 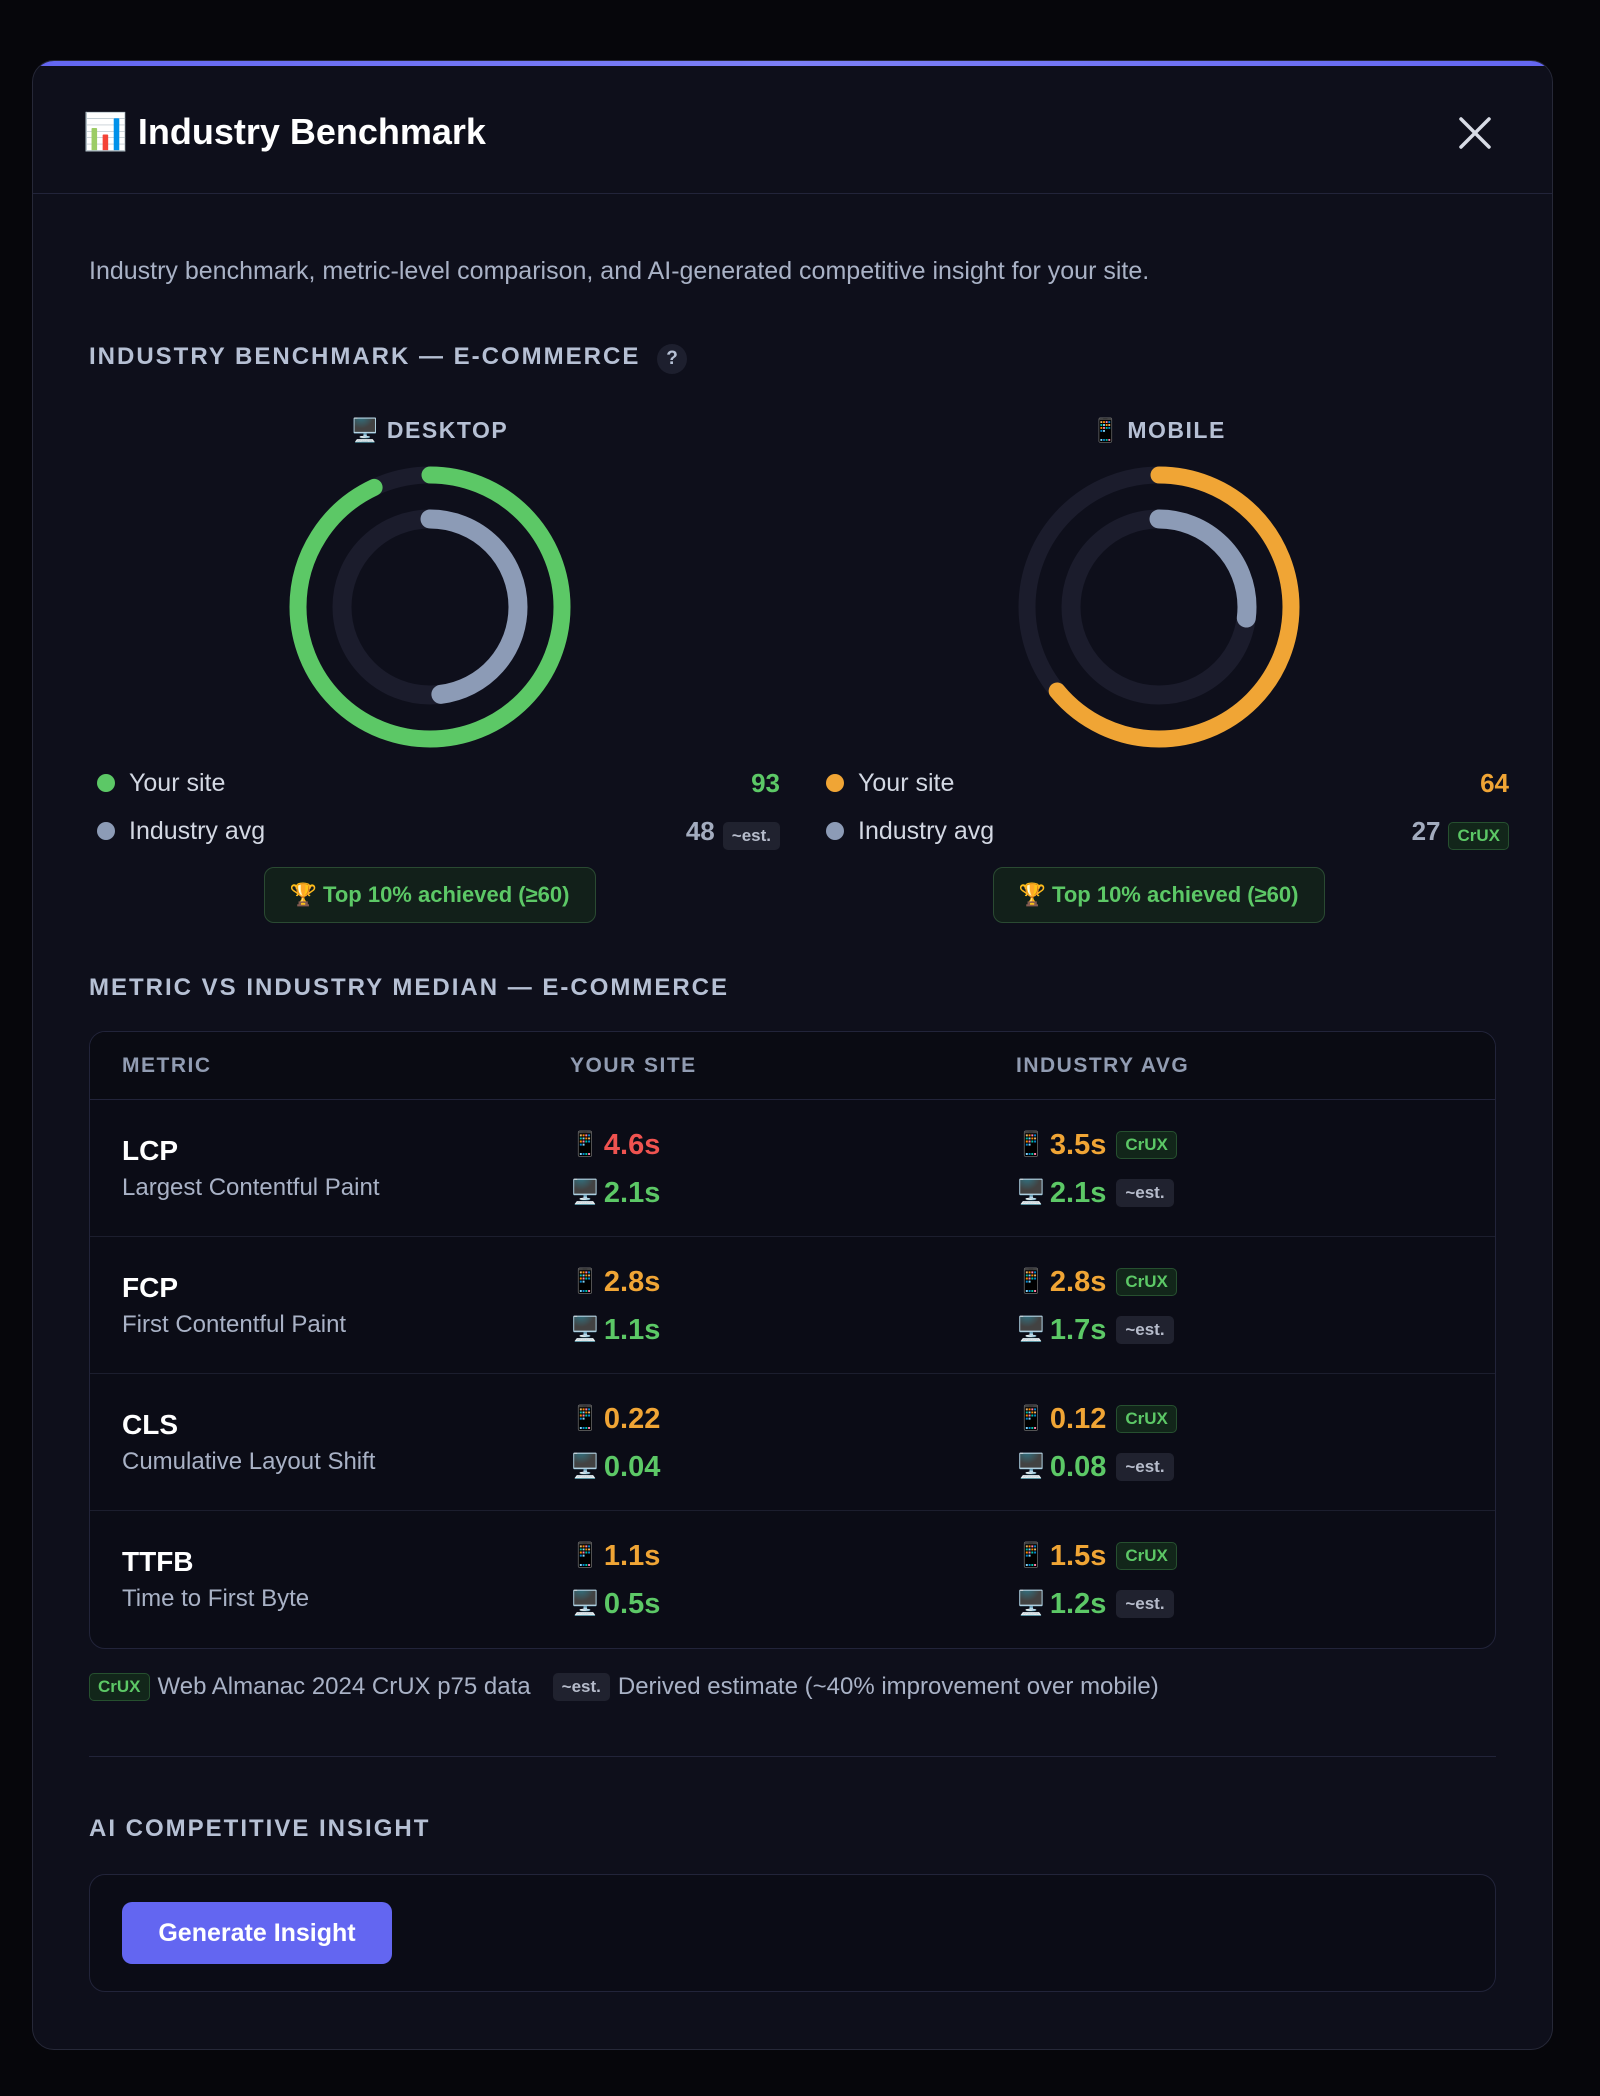 What do you see at coordinates (260, 1828) in the screenshot?
I see `section-heading: AI COMPETITIVE INSIGHT` at bounding box center [260, 1828].